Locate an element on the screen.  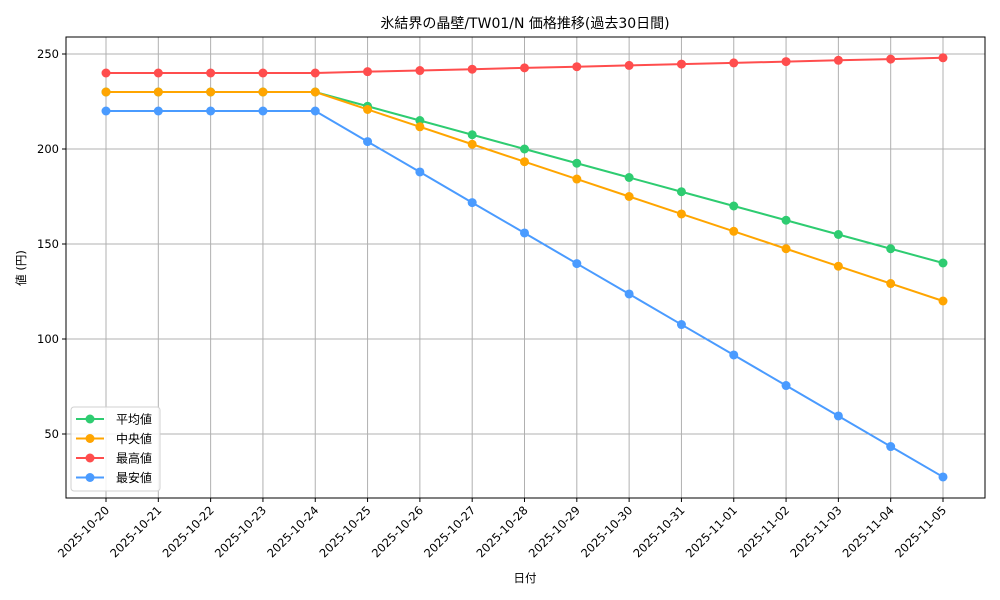
x-axis-label: 日付 is located at coordinates (525, 578).